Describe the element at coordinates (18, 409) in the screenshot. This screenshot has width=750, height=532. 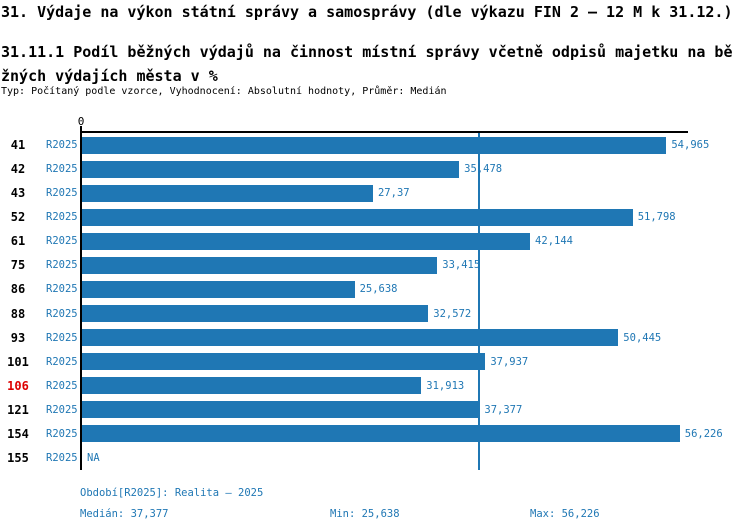
I see `row-municipality-id: 121` at that location.